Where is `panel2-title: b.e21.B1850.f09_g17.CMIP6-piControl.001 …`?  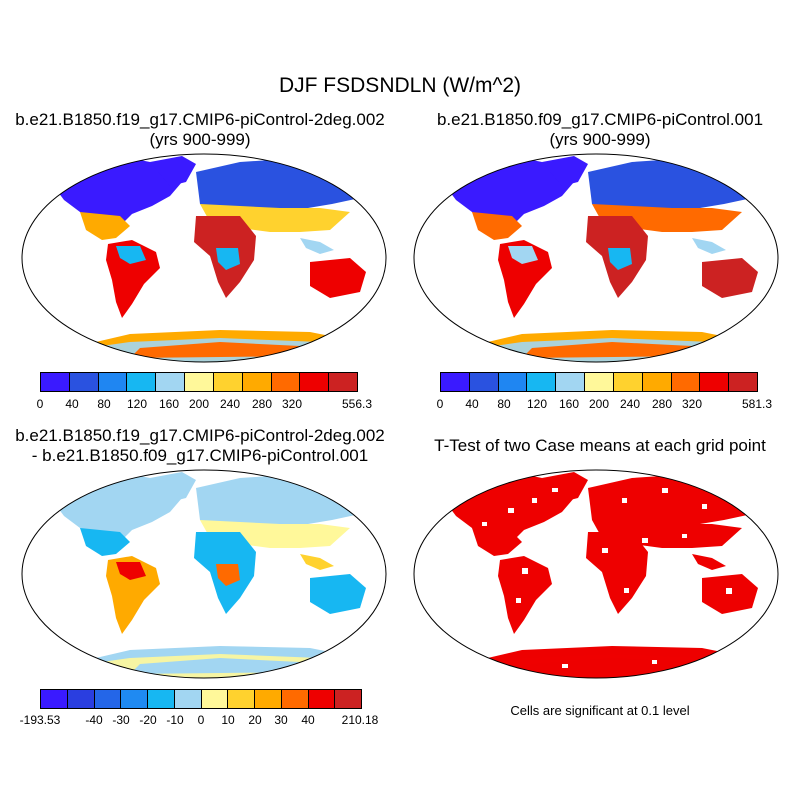 panel2-title: b.e21.B1850.f09_g17.CMIP6-piControl.001 … is located at coordinates (600, 130).